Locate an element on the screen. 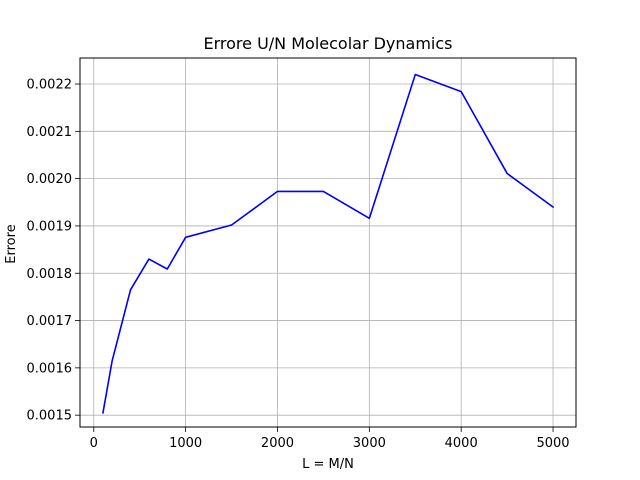 The image size is (640, 480). y-tick-label: 0.0015 is located at coordinates (50, 416).